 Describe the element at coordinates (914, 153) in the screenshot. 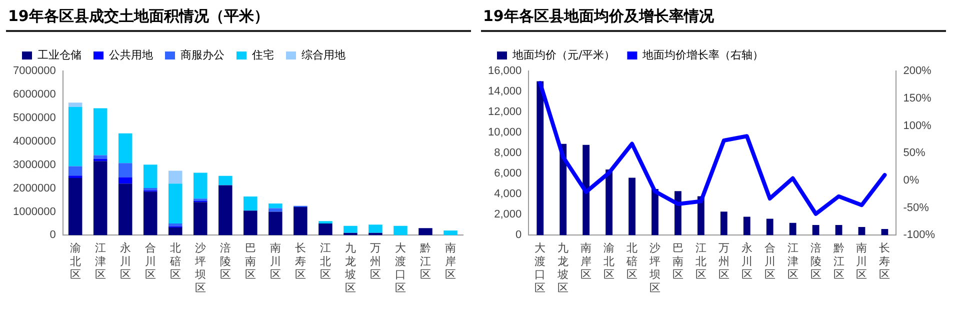

I see `y2-tick-label: 50%` at that location.